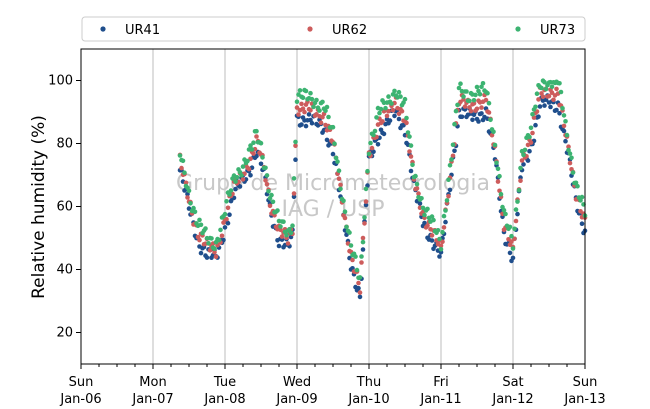 The height and width of the screenshot is (409, 650). Describe the element at coordinates (64, 333) in the screenshot. I see `y-tick-label: 20` at that location.